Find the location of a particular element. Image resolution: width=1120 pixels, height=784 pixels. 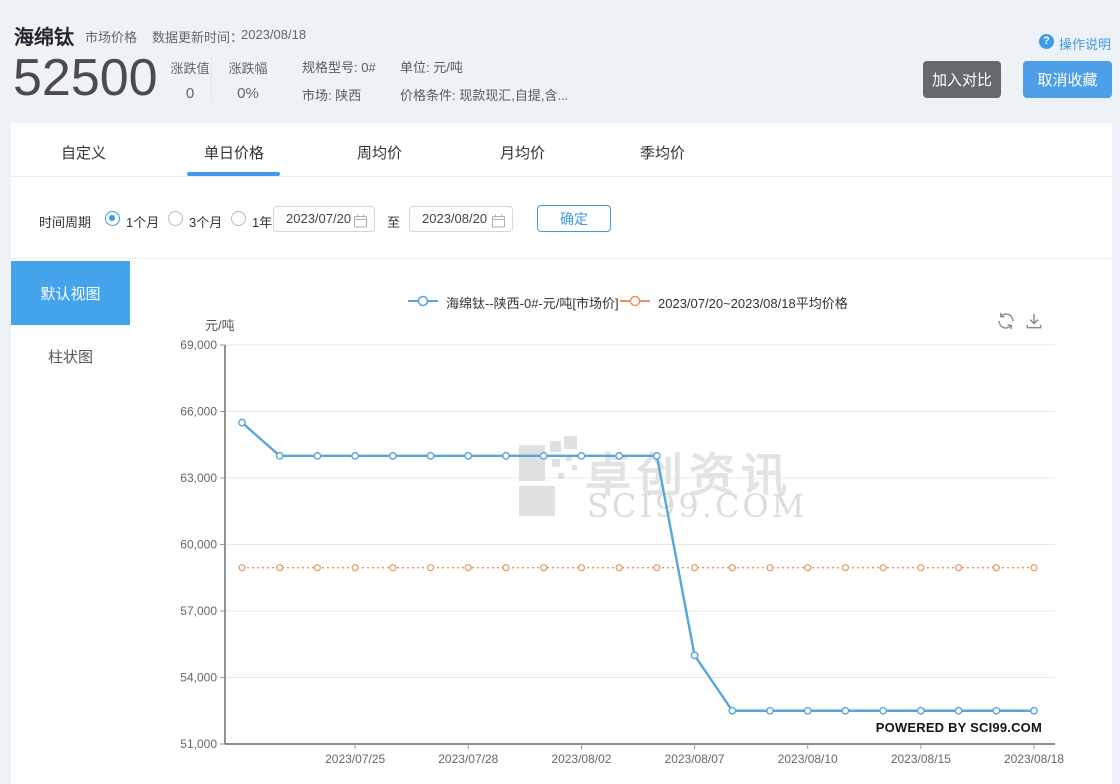

svg-text: 2023/08/07 is located at coordinates (695, 759).